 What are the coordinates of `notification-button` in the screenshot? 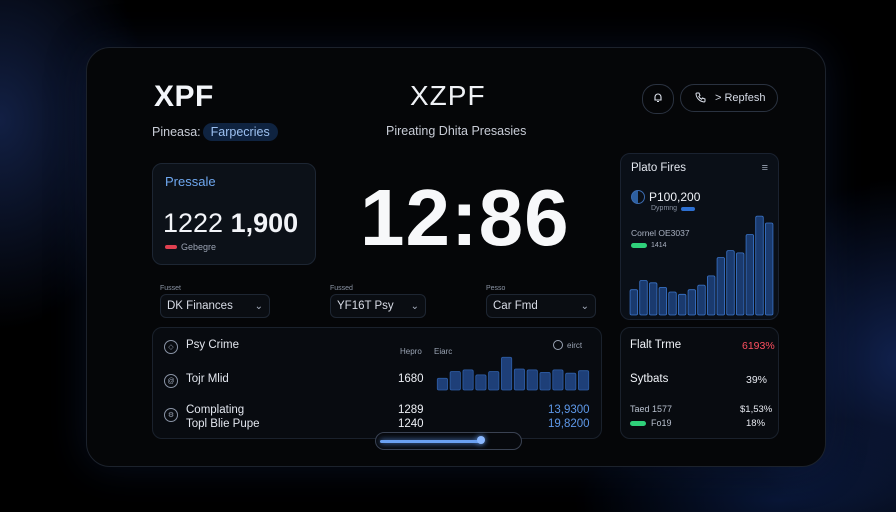 It's located at (658, 99).